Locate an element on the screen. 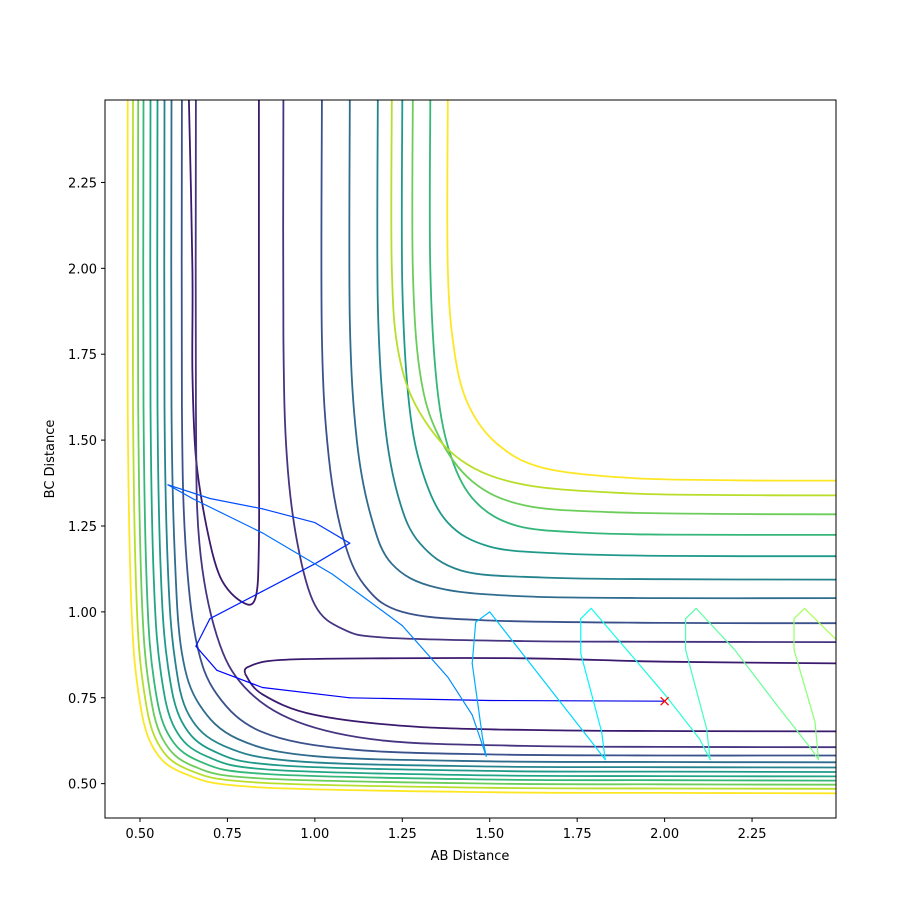 This screenshot has height=918, width=916. y-tick-label: 0.50 is located at coordinates (82, 785).